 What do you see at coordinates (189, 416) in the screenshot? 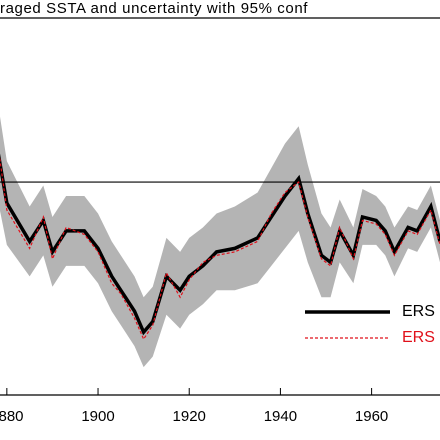
I see `x-tick-label: 1920` at bounding box center [189, 416].